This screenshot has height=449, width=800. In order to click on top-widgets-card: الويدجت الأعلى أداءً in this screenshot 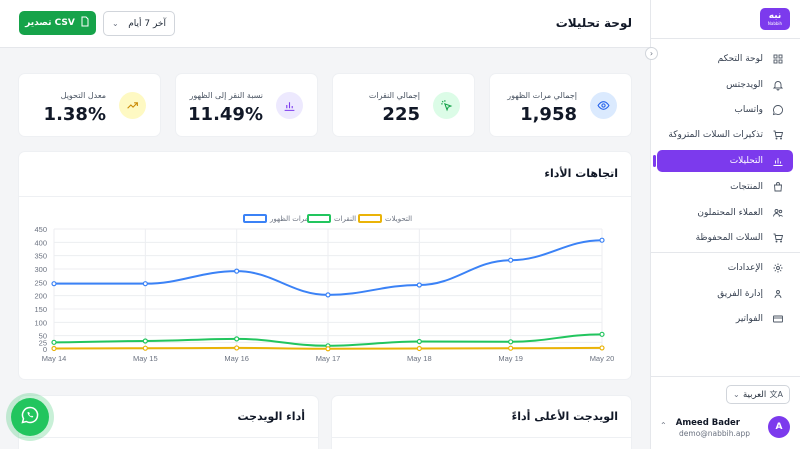, I will do `click(481, 422)`.